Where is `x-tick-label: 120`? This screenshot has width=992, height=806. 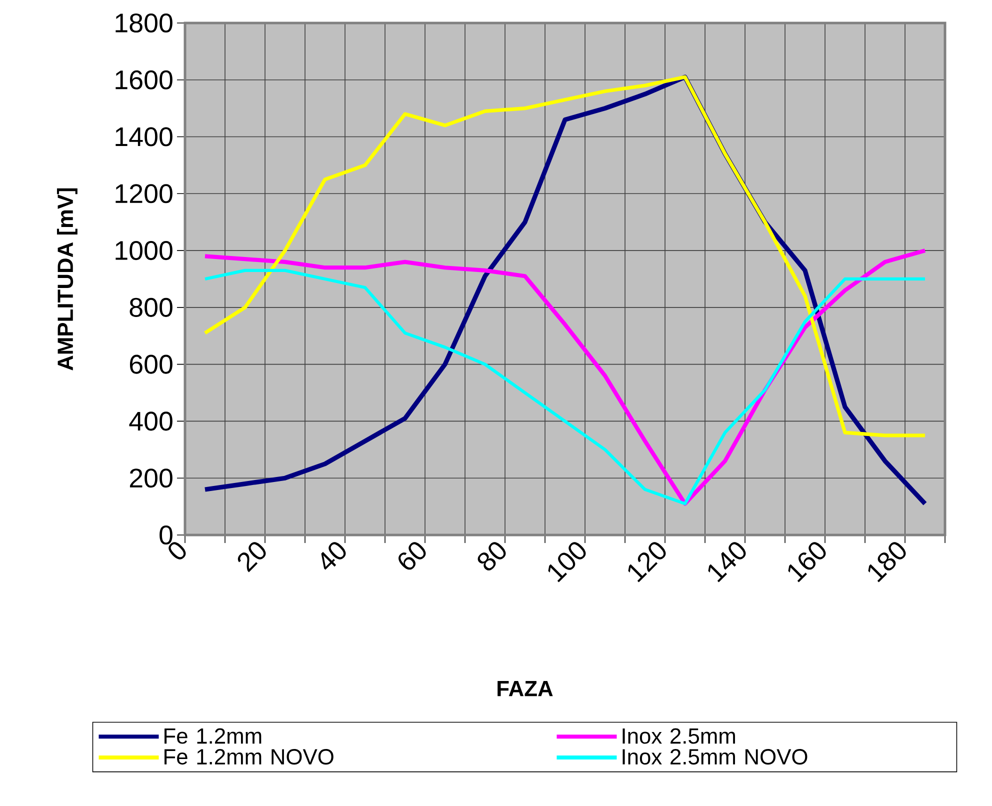
x-tick-label: 120 is located at coordinates (647, 562).